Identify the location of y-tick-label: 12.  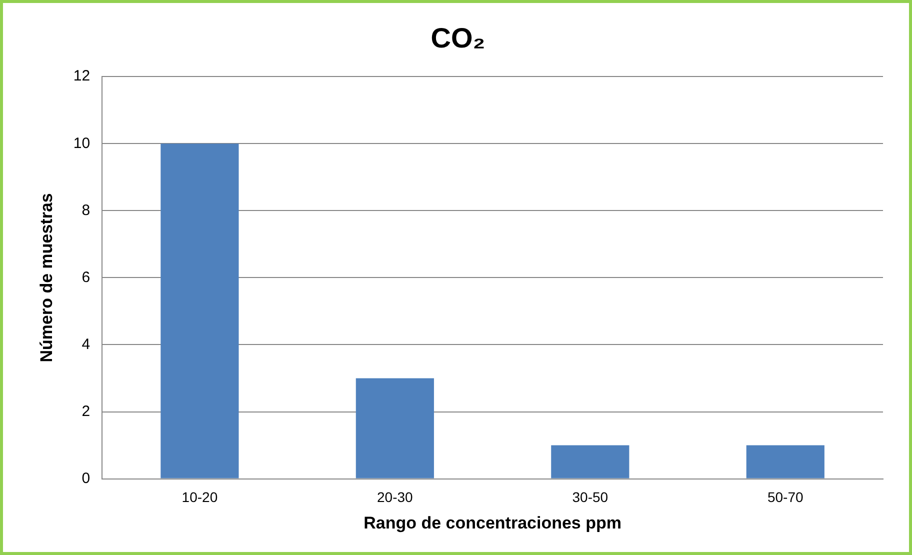
(81, 76).